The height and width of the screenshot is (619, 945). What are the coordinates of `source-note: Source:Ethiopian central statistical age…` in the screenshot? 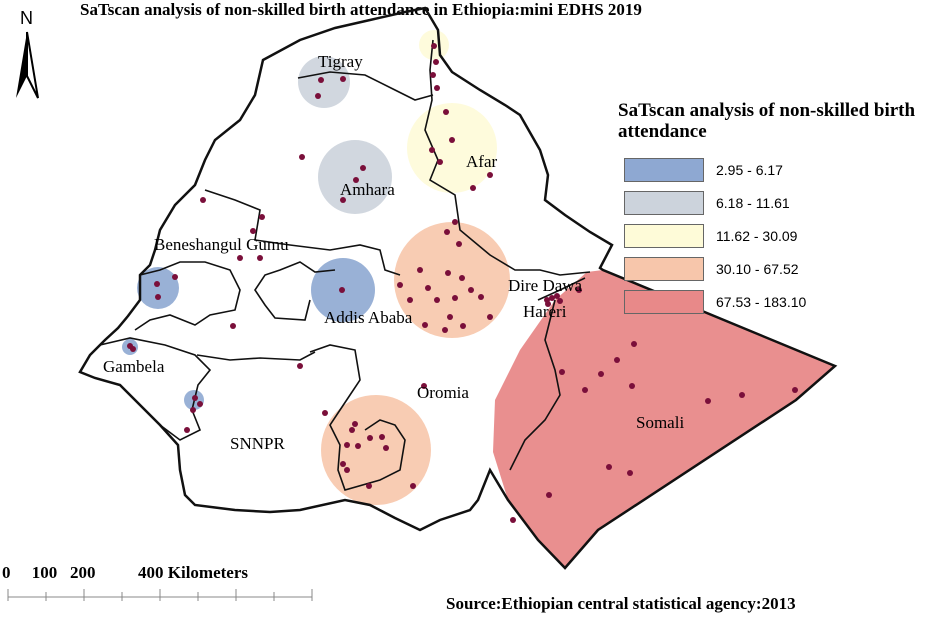 It's located at (621, 603).